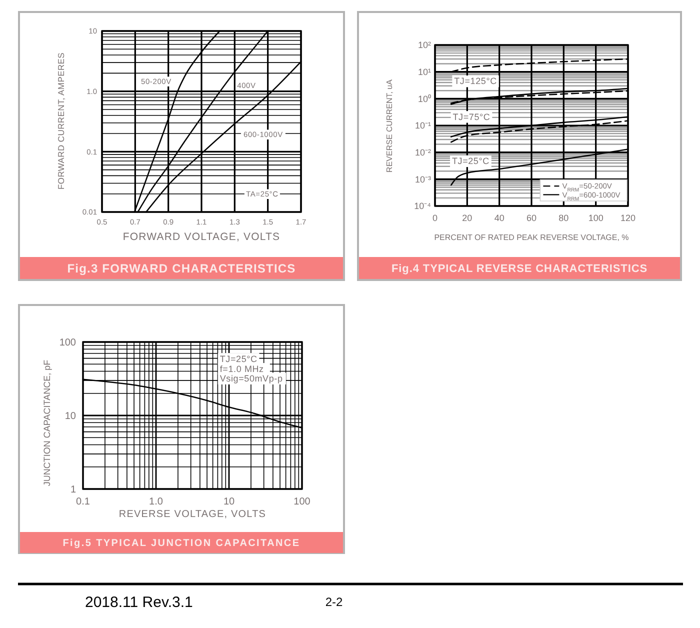 This screenshot has width=700, height=628. What do you see at coordinates (519, 268) in the screenshot?
I see `text: Fig.4 TYPICAL REVERSE CHARACTERISTICS` at bounding box center [519, 268].